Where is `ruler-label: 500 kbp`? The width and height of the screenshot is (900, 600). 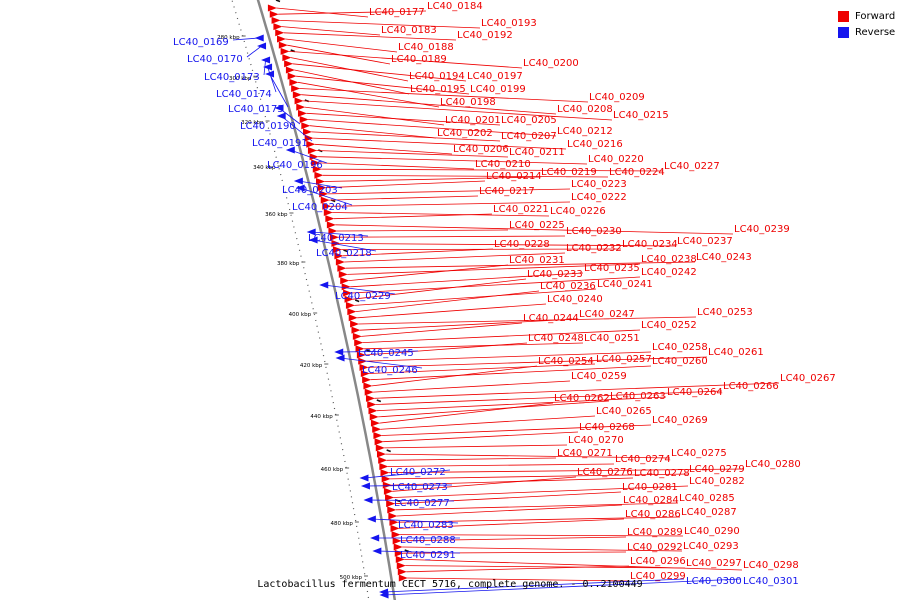
ruler-label: 500 kbp is located at coordinates (351, 578).